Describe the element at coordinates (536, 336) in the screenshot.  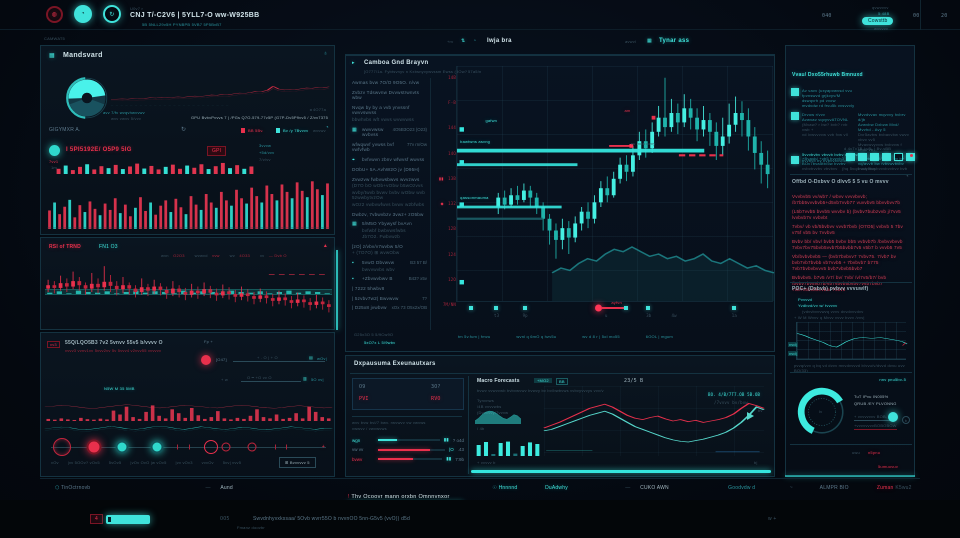
I see `footer-group-label: wvnl q 6mO q hzv5u` at that location.